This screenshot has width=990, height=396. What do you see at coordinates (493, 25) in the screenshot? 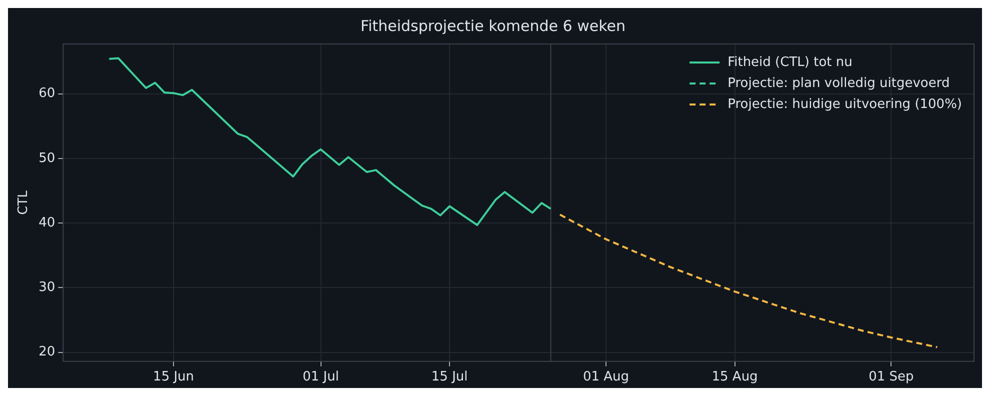
I see `chart-title: Fitheidsprojectie komende 6 weken` at bounding box center [493, 25].